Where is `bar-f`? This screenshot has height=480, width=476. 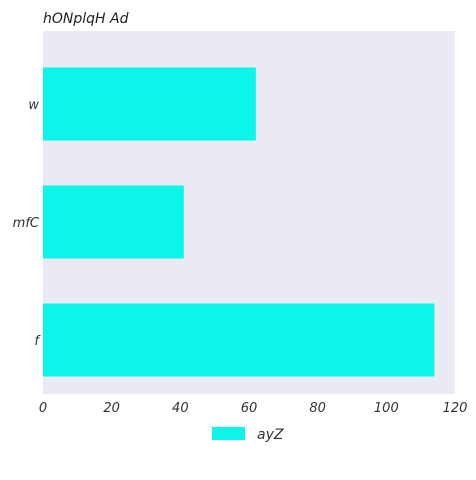
bar-f is located at coordinates (239, 340).